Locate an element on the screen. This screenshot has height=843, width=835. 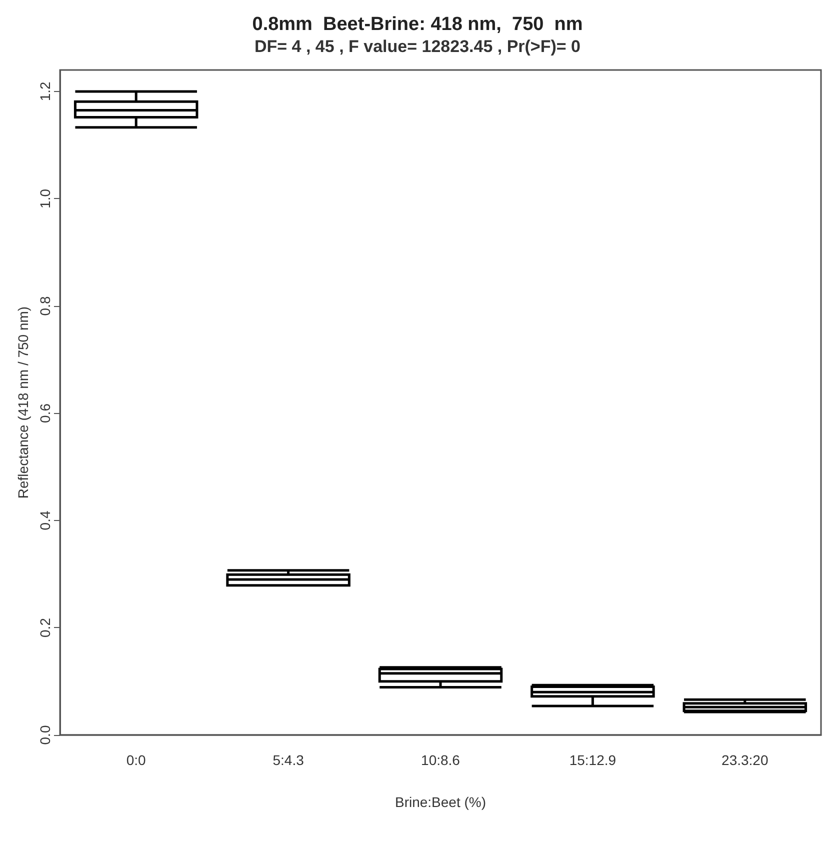
x-axis-title: Brine:Beet (%) is located at coordinates (440, 802).